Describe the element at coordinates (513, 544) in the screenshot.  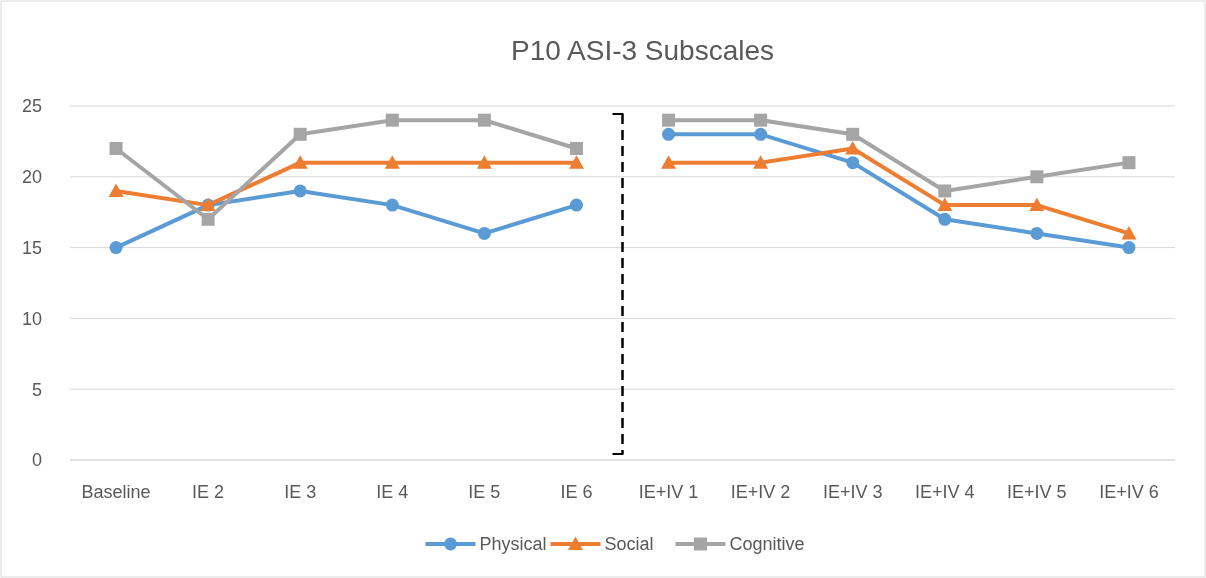
I see `legend-label: Physical` at that location.